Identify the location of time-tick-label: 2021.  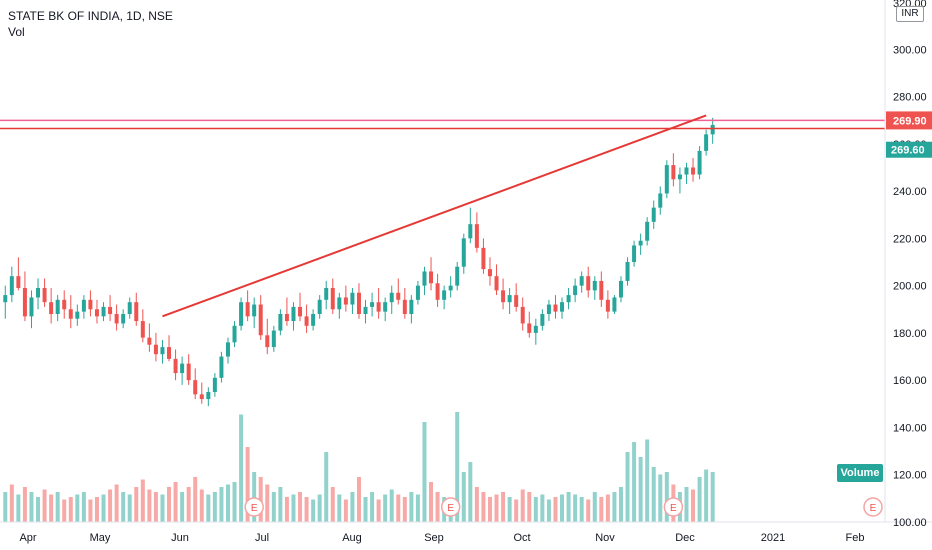
(773, 538).